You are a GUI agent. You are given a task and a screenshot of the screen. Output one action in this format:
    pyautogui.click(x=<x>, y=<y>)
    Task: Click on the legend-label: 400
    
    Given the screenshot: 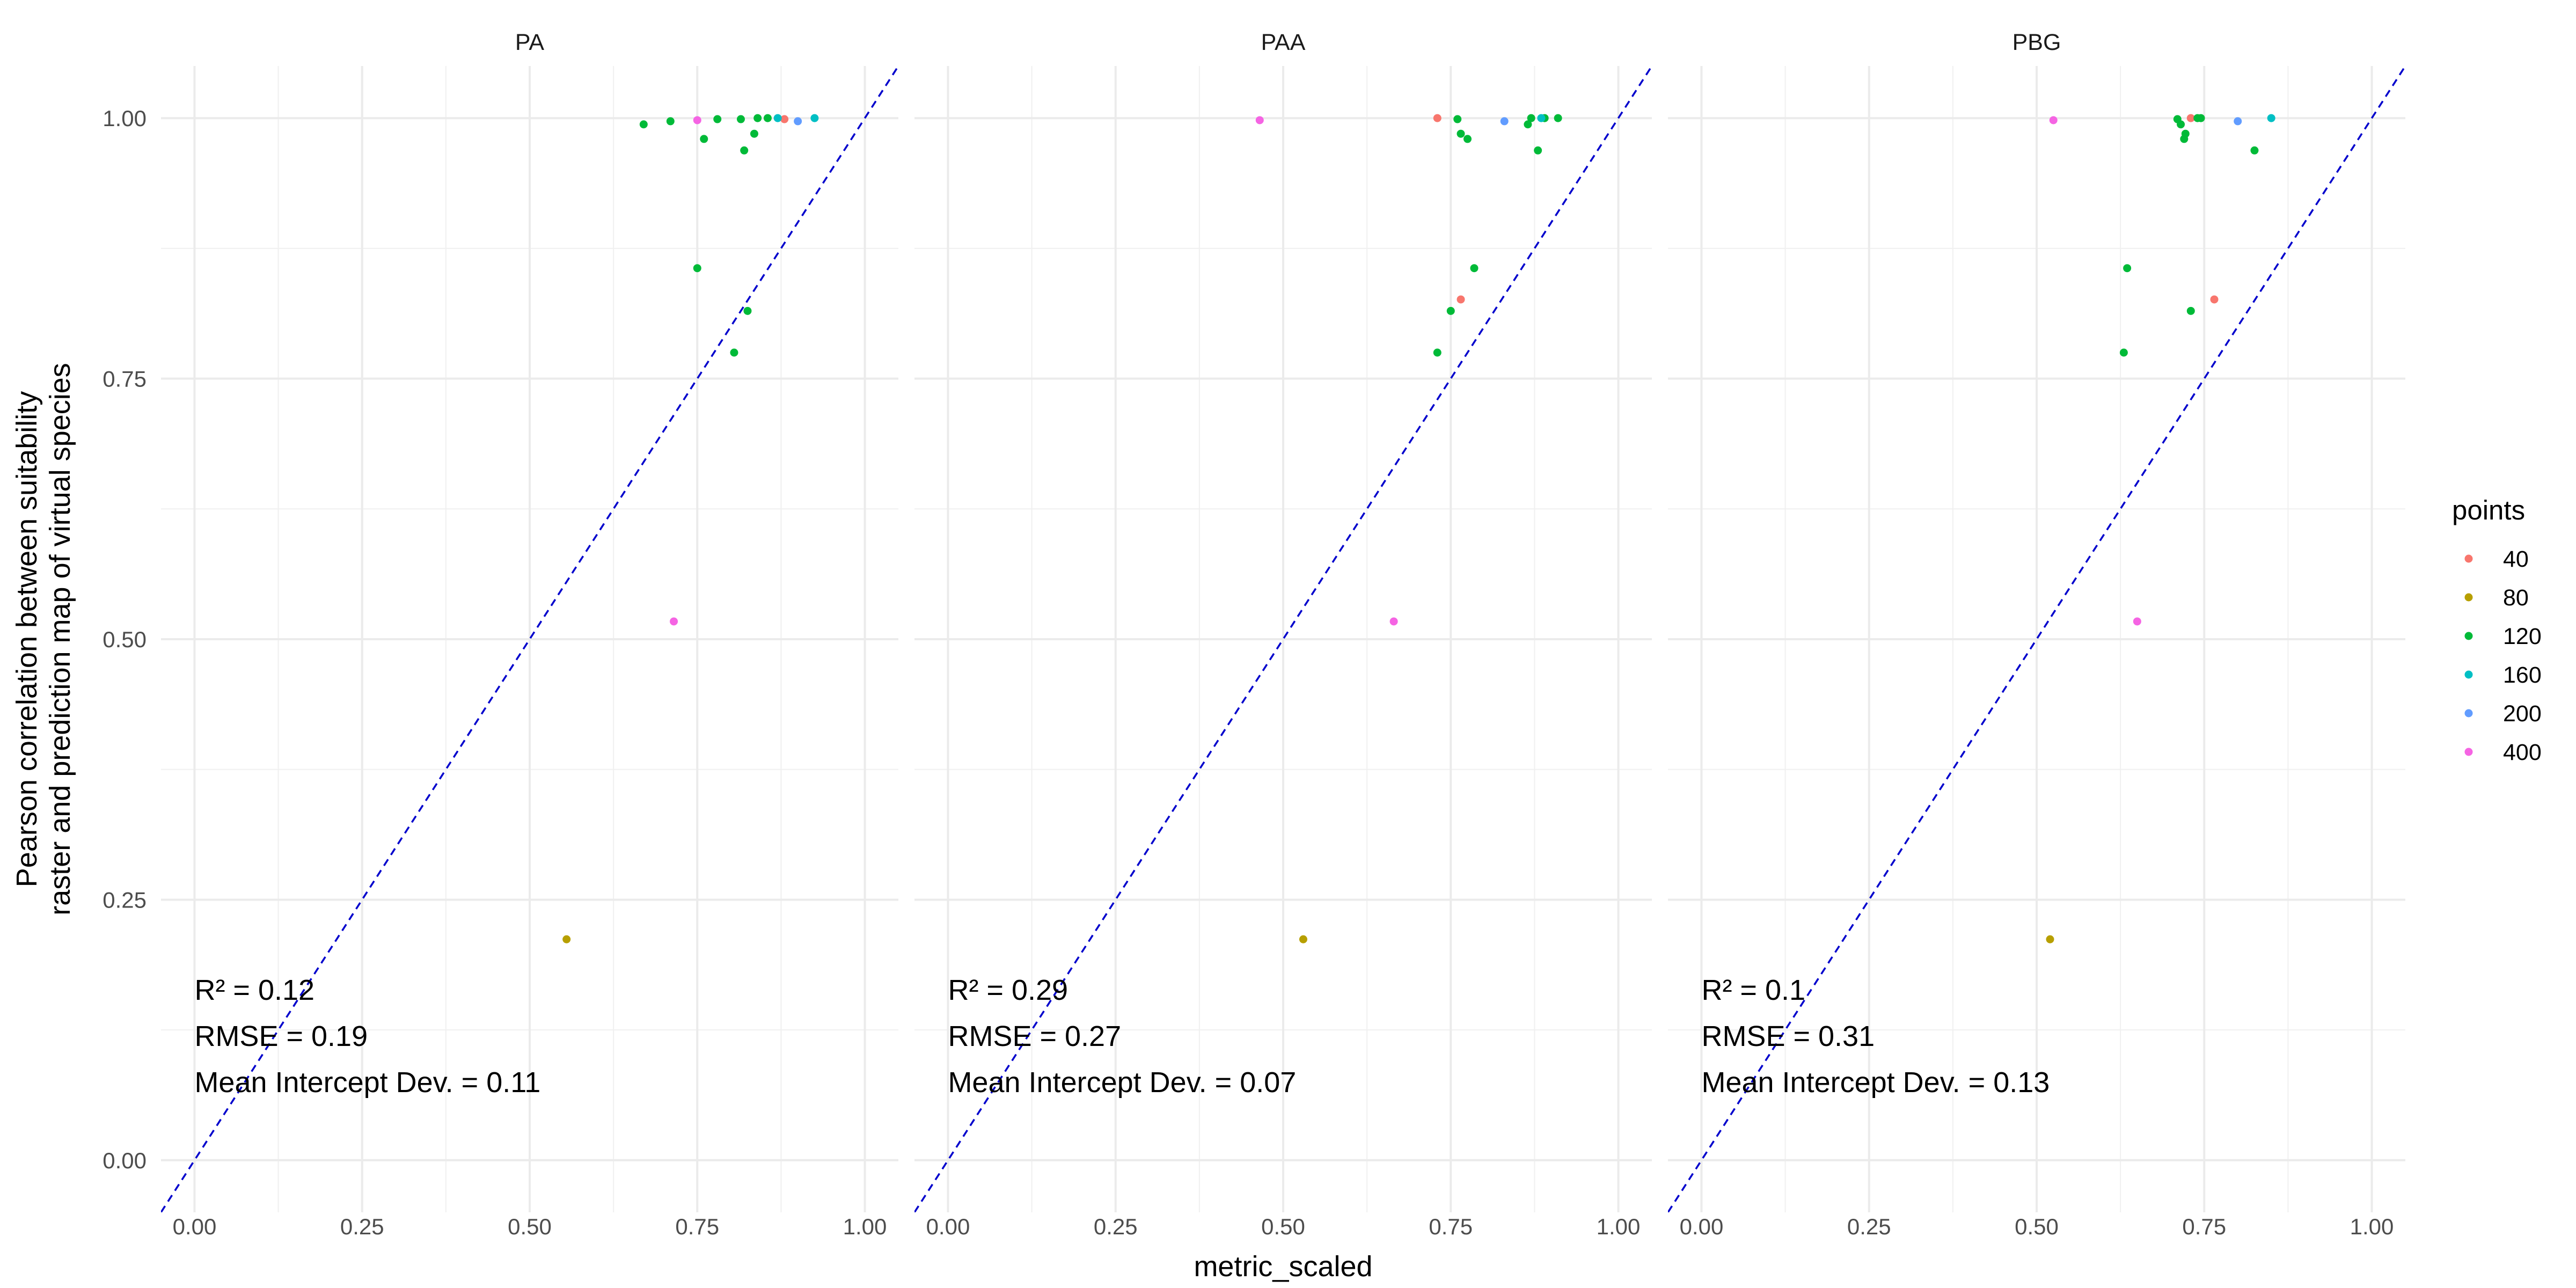 What is the action you would take?
    pyautogui.click(x=2522, y=752)
    